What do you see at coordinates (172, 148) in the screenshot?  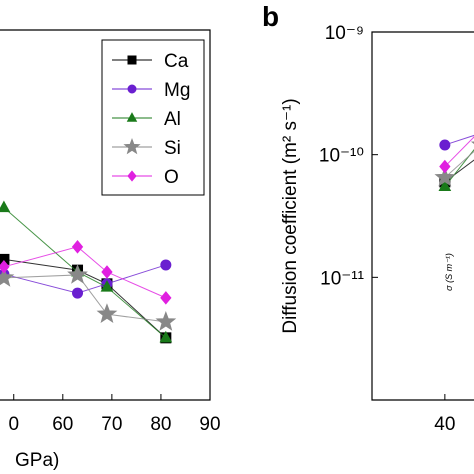 I see `legend-label: Si` at bounding box center [172, 148].